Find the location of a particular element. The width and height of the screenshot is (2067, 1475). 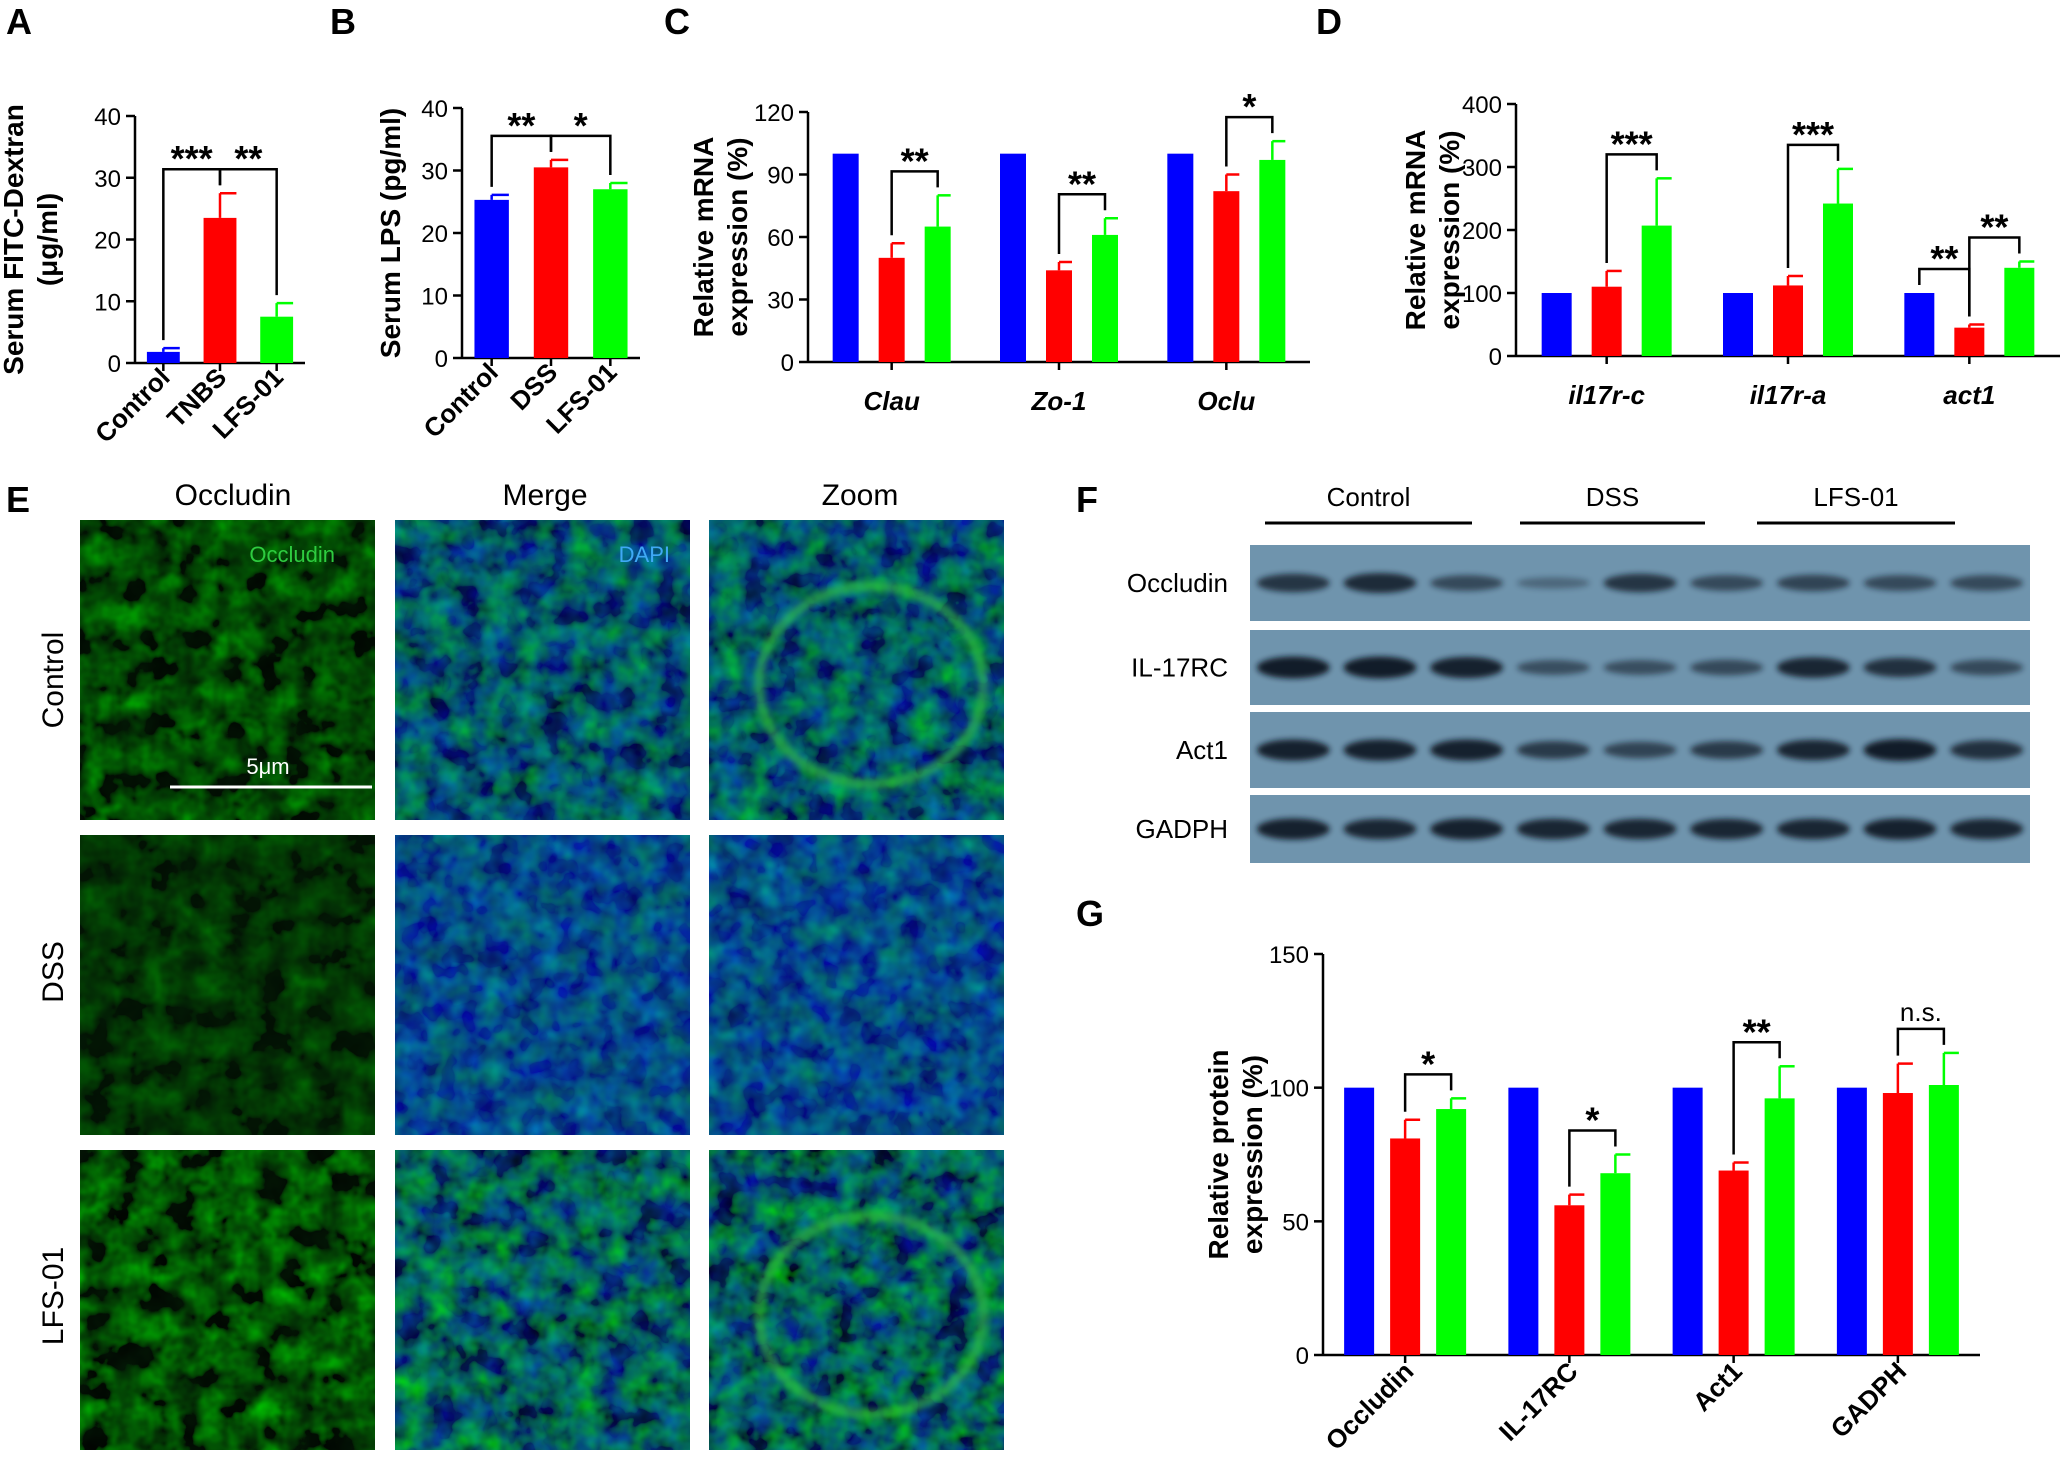

chart-a-y-axis-label: Serum FITC-Dextran is located at coordinates (14, 239).